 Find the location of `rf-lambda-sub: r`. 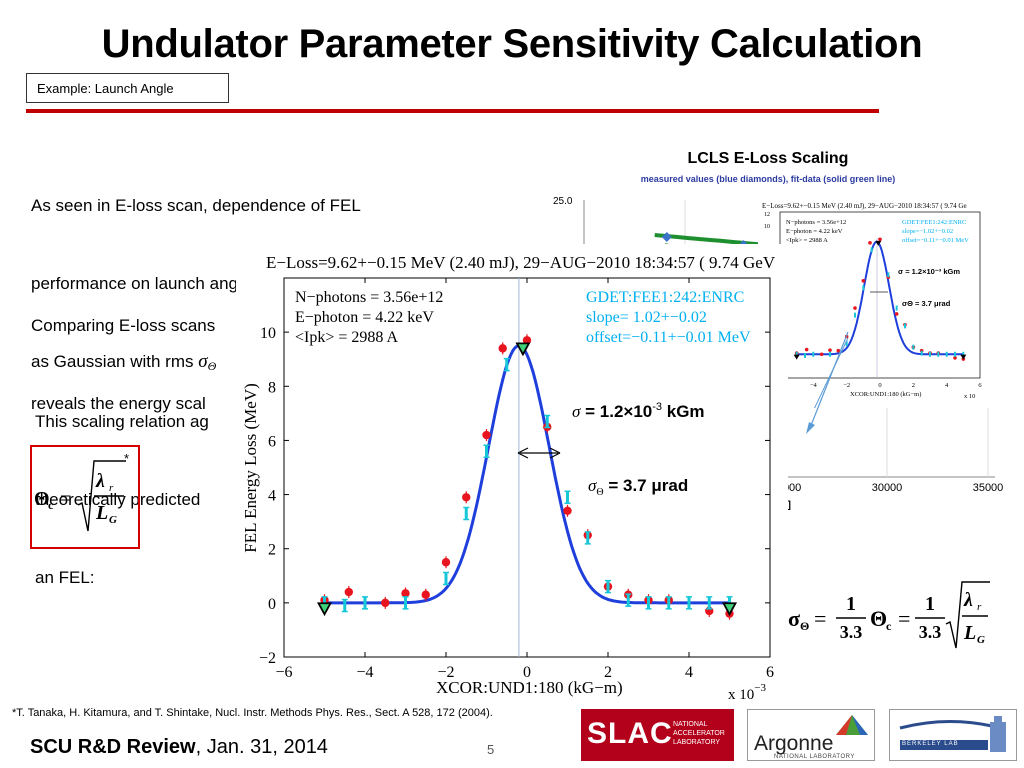

rf-lambda-sub: r is located at coordinates (979, 607).